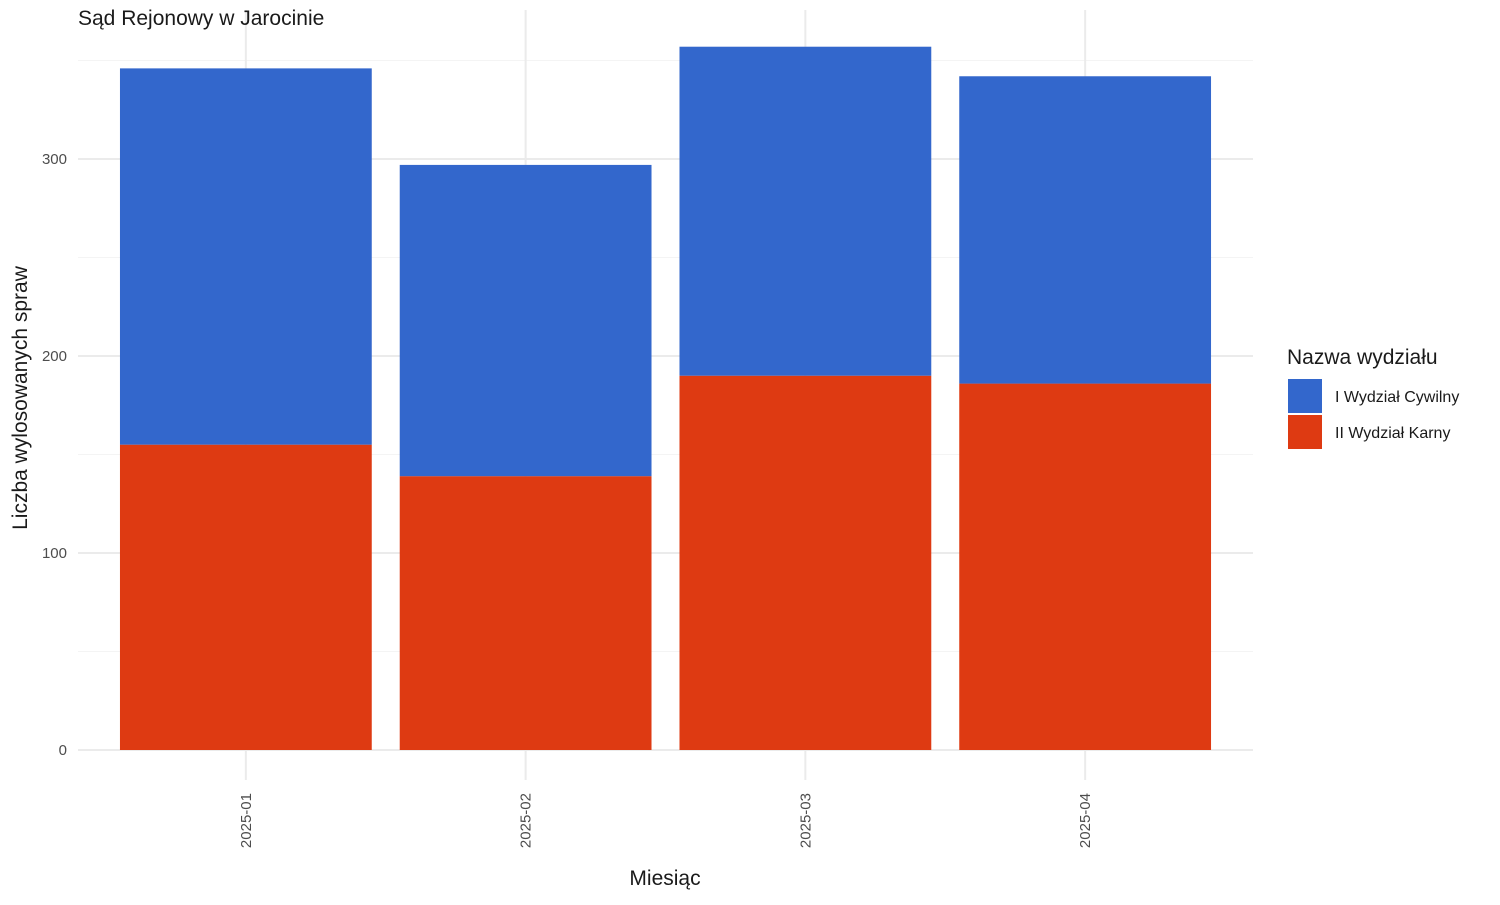 The image size is (1500, 905). I want to click on y-tick-label: 300, so click(54, 159).